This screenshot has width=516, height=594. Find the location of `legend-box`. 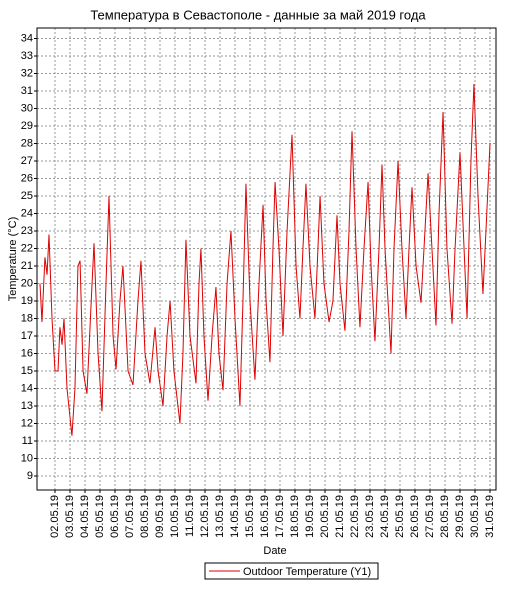

legend-box is located at coordinates (291, 571).